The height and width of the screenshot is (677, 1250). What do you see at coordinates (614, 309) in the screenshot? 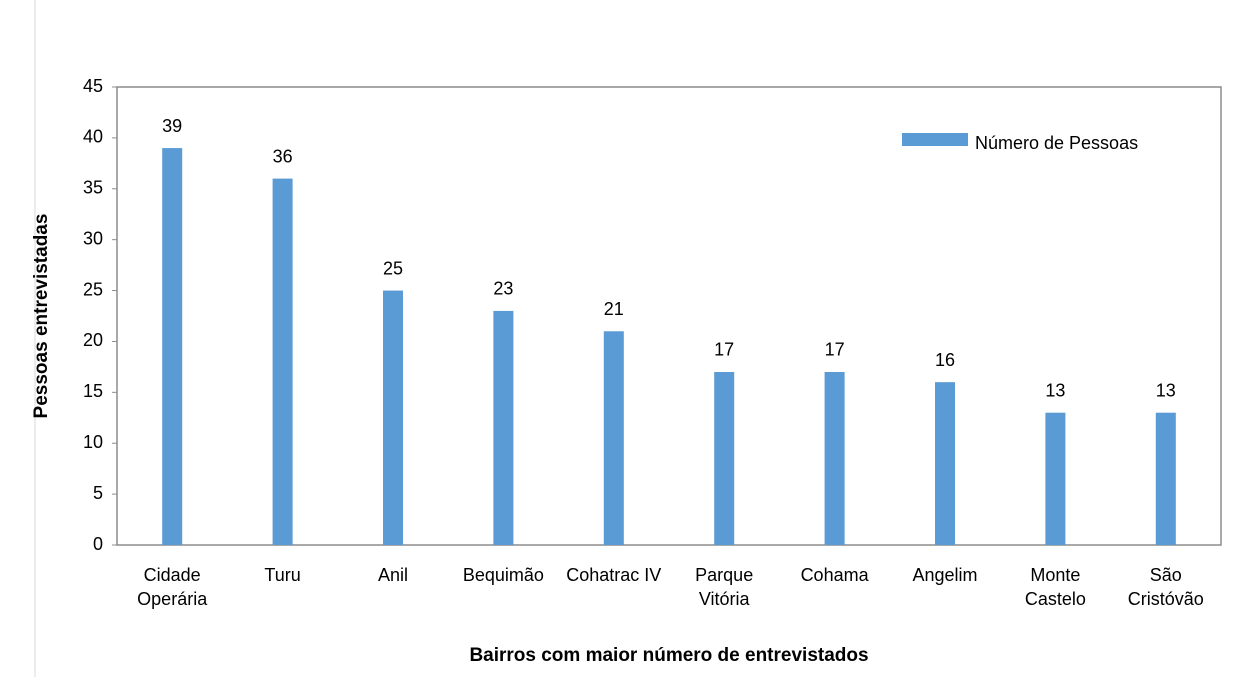
I see `data-label: 21` at bounding box center [614, 309].